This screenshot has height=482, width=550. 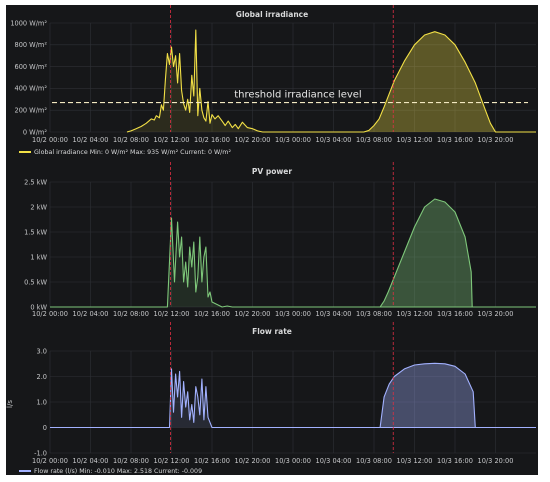 I want to click on y-tick-label: 0 W/m², so click(x=35, y=132).